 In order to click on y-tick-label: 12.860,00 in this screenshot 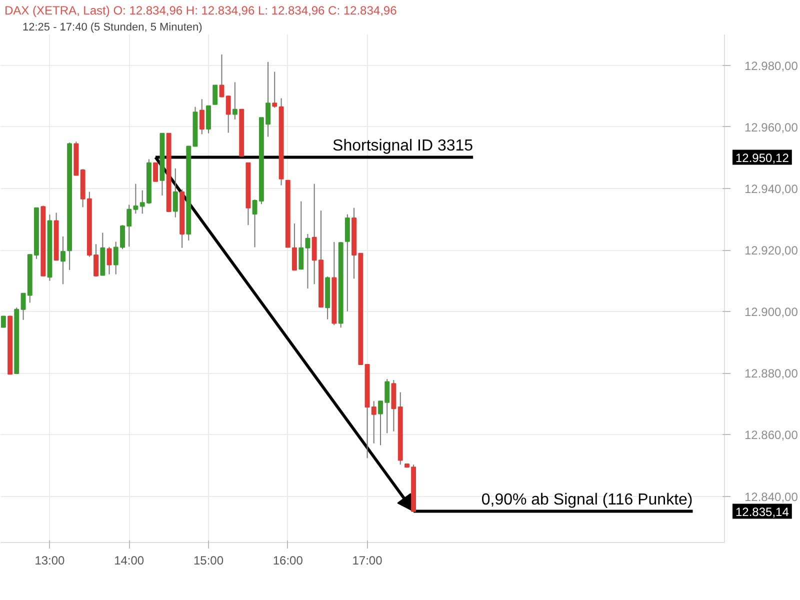, I will do `click(771, 435)`.